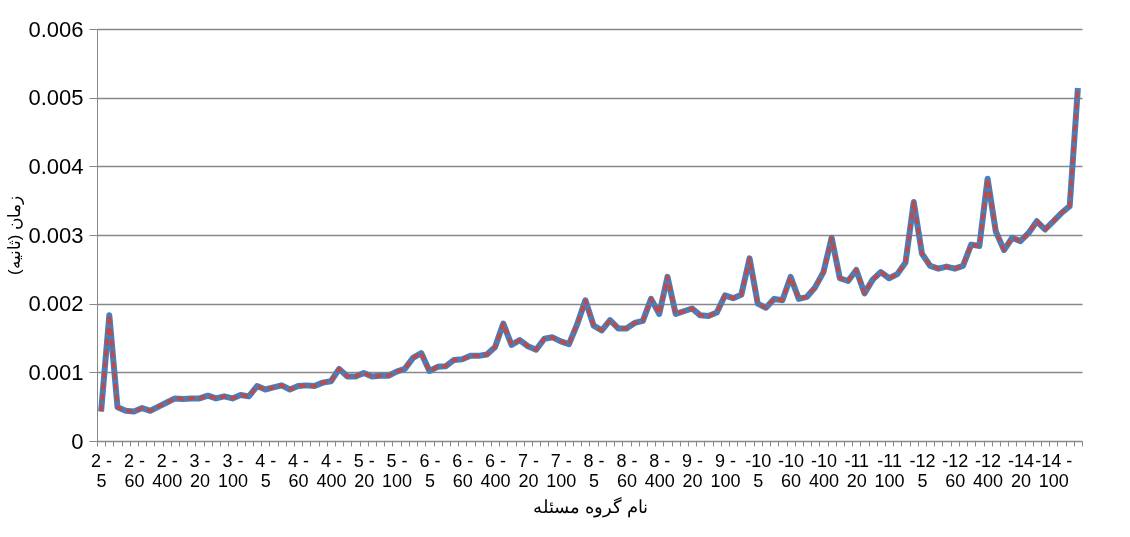  I want to click on x-tick-label: 4 - 5, so click(266, 470).